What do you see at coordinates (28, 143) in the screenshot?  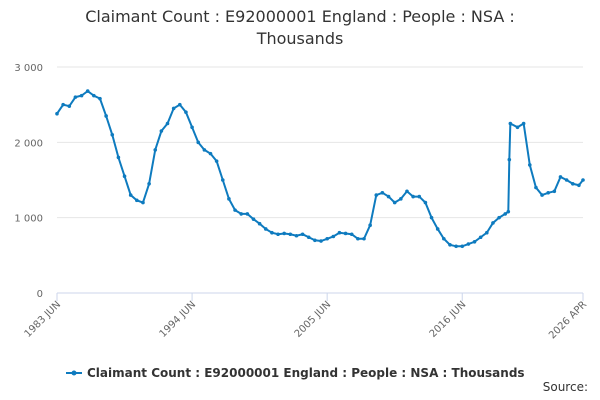 I see `y-tick-label: 2 000` at bounding box center [28, 143].